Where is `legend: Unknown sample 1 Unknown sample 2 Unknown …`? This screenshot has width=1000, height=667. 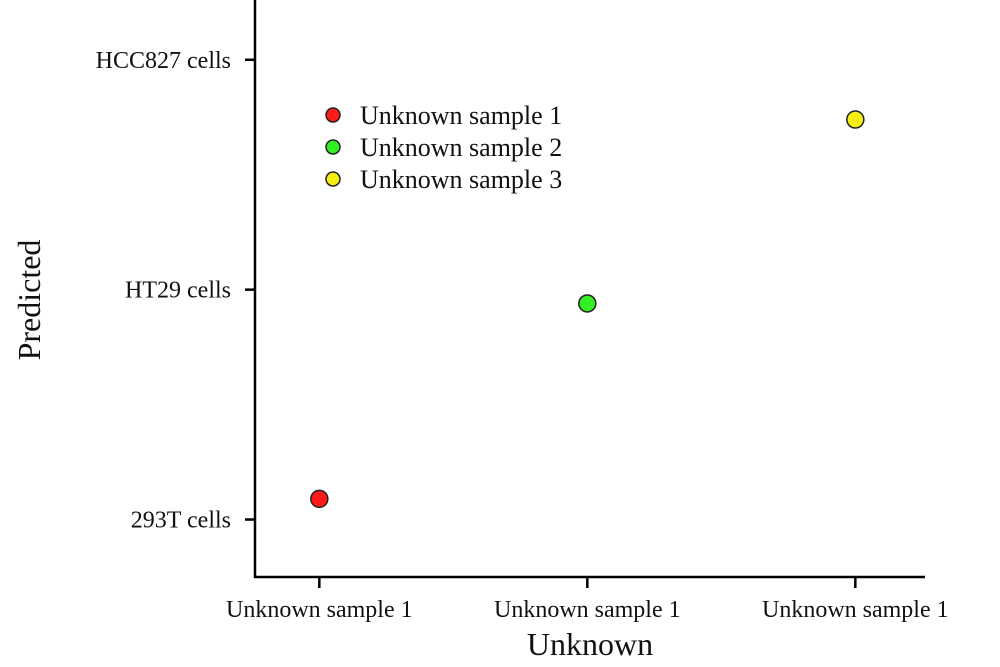 legend: Unknown sample 1 Unknown sample 2 Unknown … is located at coordinates (443, 147).